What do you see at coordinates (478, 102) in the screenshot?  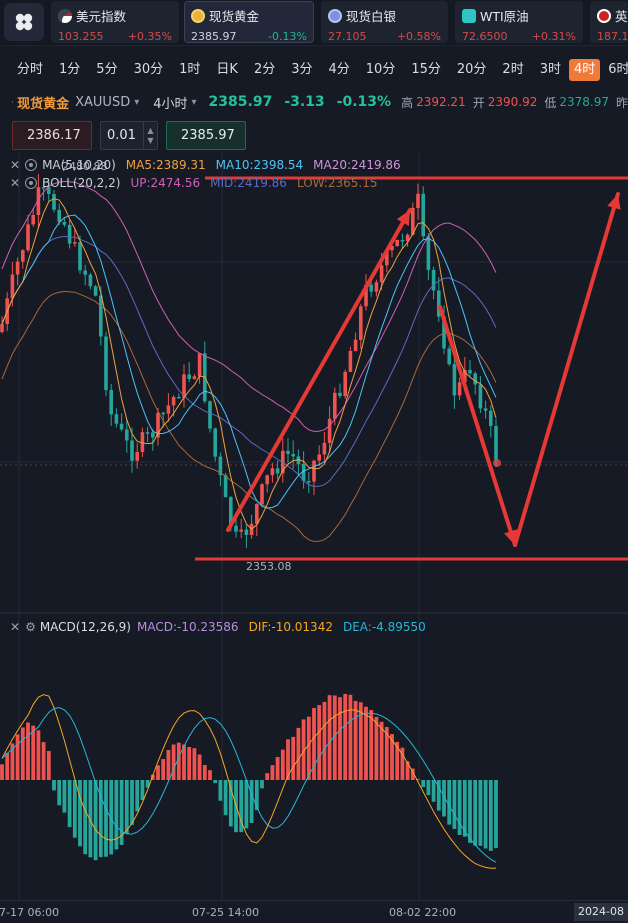 I see `open-label: 开` at bounding box center [478, 102].